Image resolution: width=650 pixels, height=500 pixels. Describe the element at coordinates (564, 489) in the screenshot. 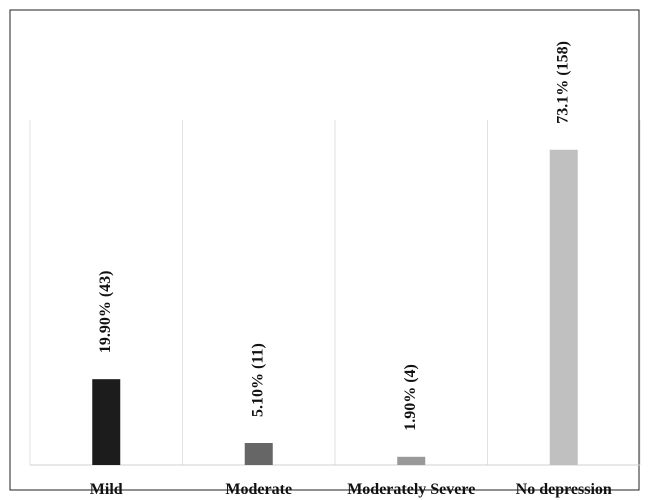

I see `x-tick-label: No depression` at that location.